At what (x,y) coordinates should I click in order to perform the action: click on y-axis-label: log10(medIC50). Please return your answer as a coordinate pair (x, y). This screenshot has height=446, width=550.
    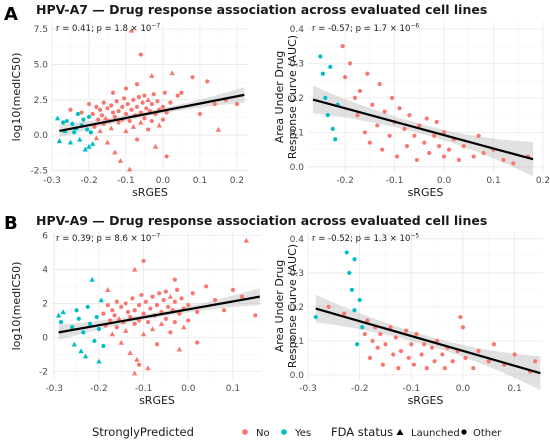
    Looking at the image, I should click on (16, 306).